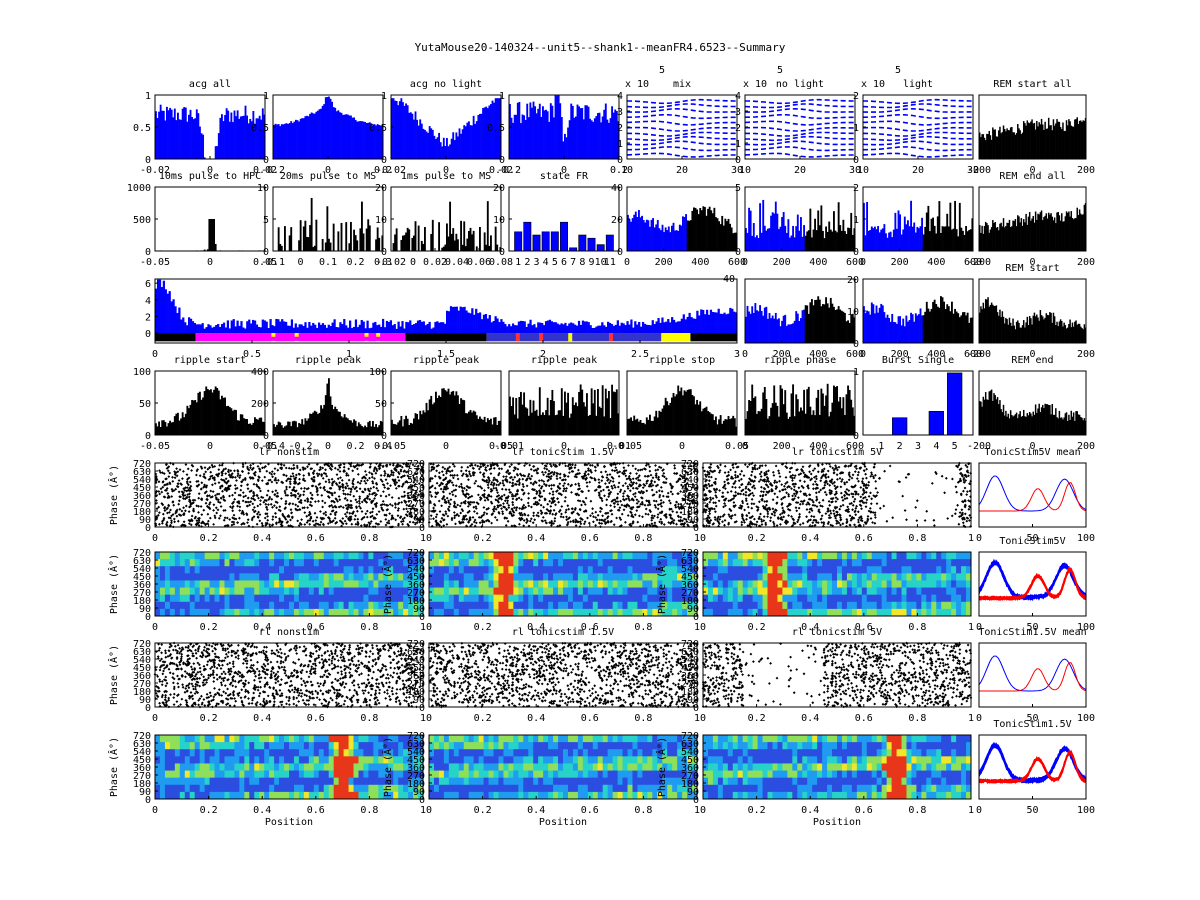 The height and width of the screenshot is (900, 1200). I want to click on y-tick-label: 450, so click(142, 488).